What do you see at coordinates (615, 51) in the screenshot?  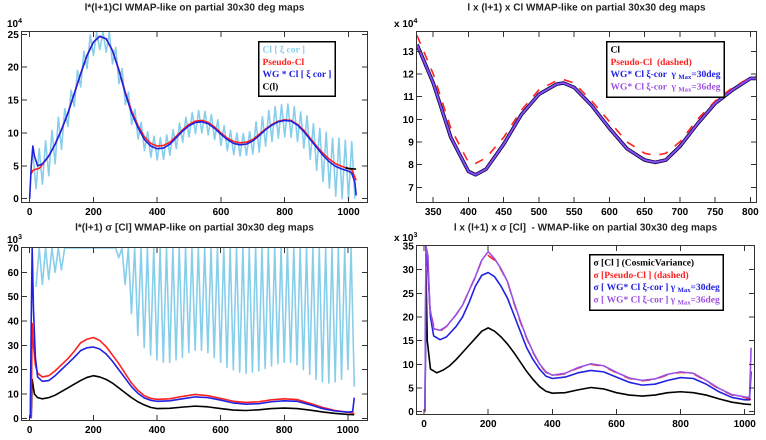 I see `text: Cl` at bounding box center [615, 51].